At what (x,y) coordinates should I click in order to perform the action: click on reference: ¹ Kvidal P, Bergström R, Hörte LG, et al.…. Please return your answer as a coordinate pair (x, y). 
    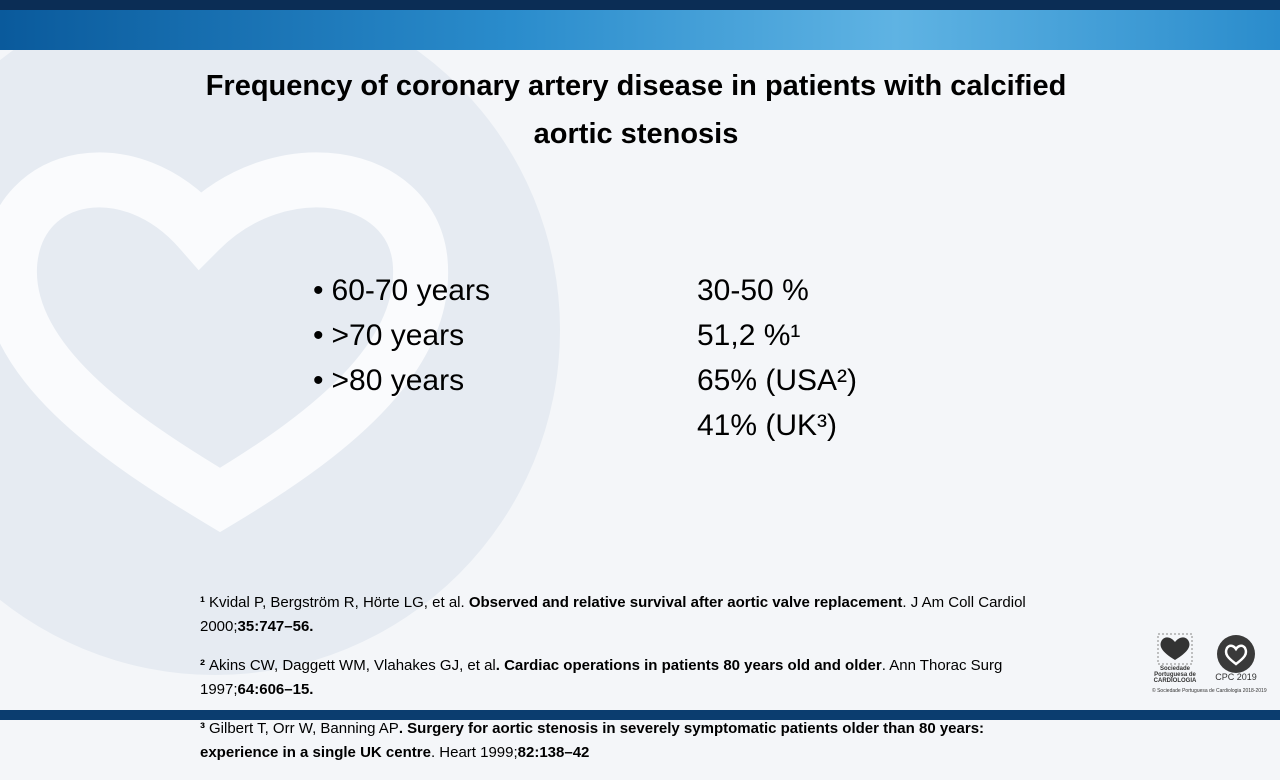
    Looking at the image, I should click on (630, 615).